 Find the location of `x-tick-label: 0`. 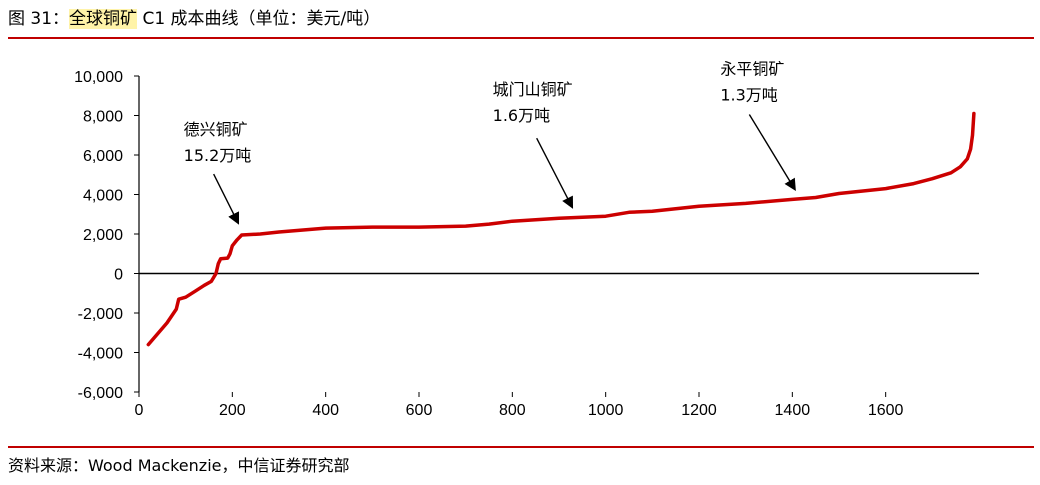

x-tick-label: 0 is located at coordinates (139, 410).